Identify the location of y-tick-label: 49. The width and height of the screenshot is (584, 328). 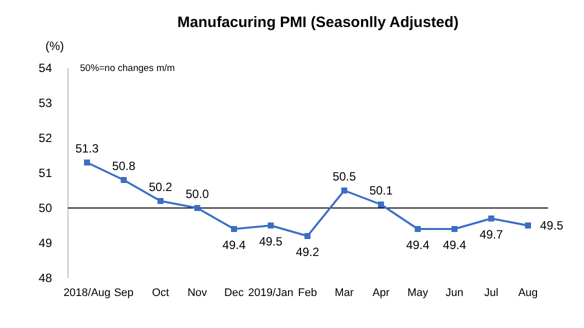
(45, 243).